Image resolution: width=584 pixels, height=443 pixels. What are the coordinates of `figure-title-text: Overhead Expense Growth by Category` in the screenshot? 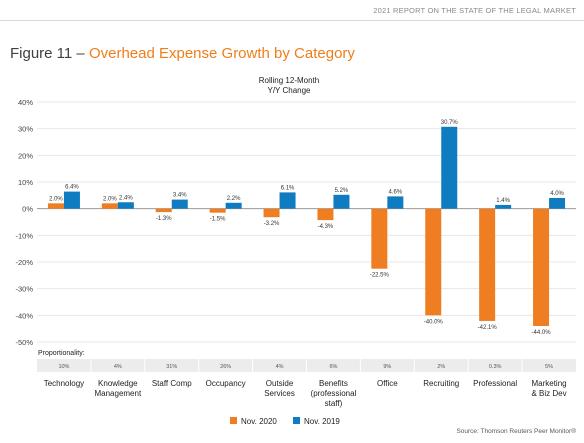 It's located at (221, 53).